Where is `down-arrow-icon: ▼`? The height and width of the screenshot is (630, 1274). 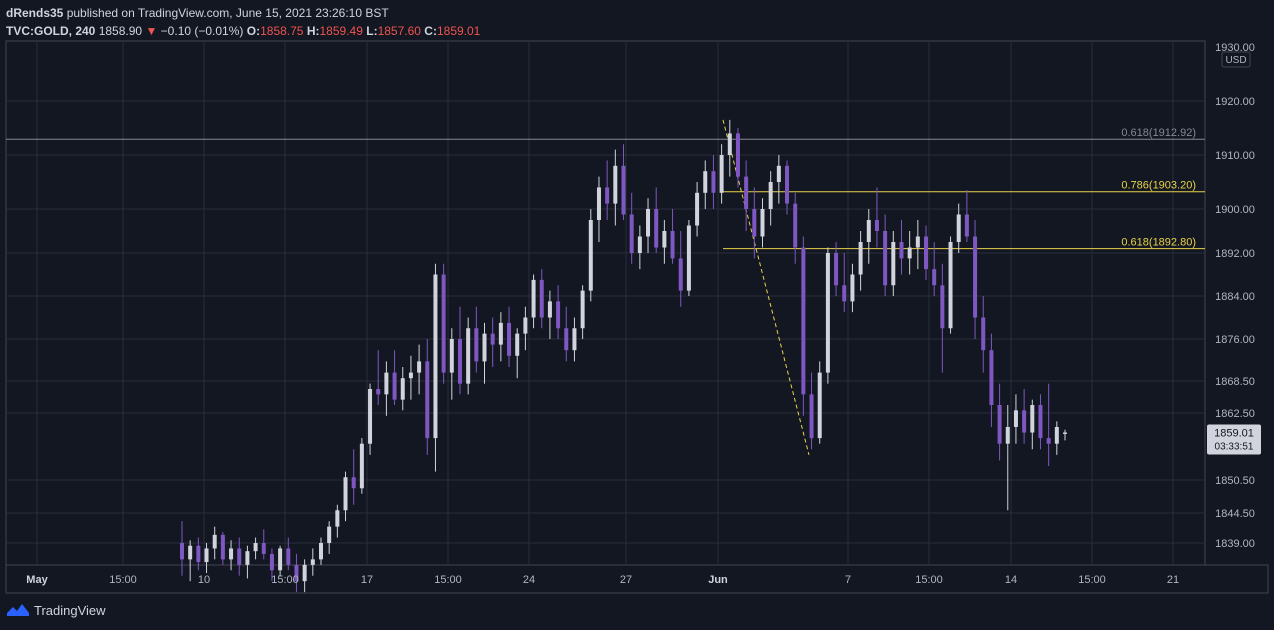 down-arrow-icon: ▼ is located at coordinates (151, 31).